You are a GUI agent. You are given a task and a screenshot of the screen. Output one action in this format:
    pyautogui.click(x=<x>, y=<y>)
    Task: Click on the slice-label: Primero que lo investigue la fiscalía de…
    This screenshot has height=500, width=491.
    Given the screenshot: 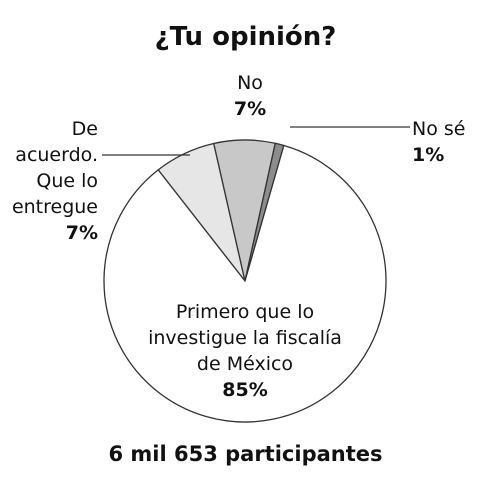 What is the action you would take?
    pyautogui.click(x=245, y=351)
    